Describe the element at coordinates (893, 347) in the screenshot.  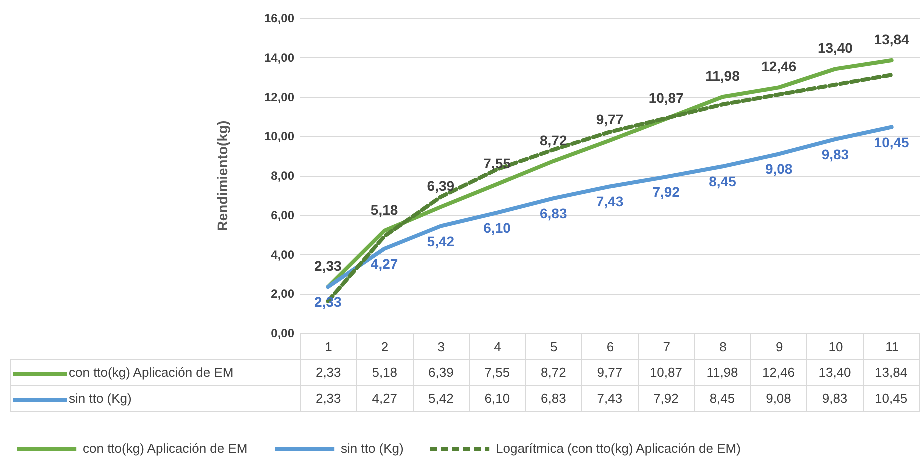
I see `x-tick-label: 11` at that location.